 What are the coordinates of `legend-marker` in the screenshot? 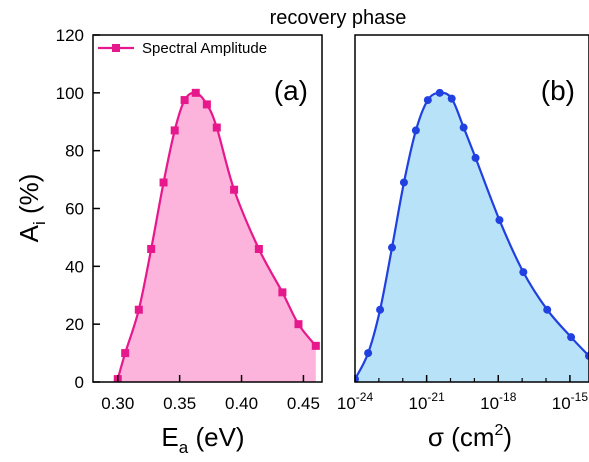 It's located at (116, 48).